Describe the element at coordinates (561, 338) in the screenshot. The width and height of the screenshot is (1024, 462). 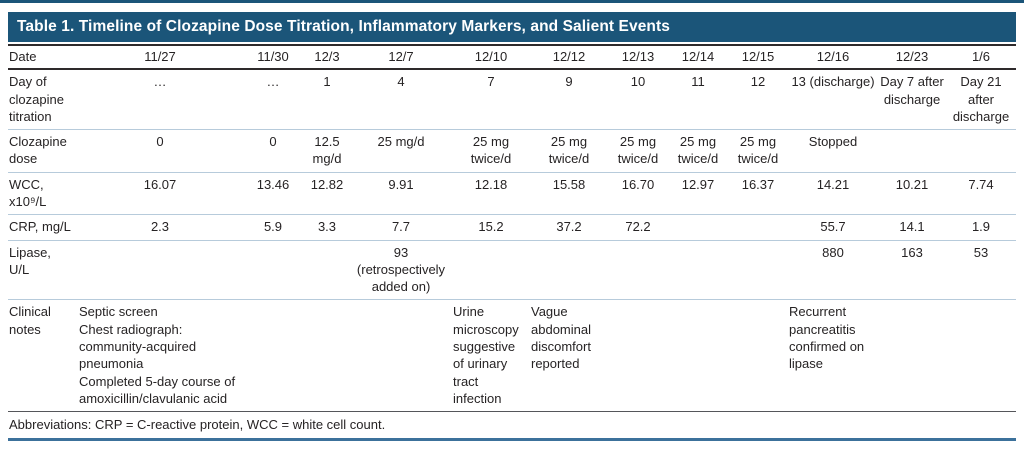
I see `table-cell: Vague abdominal discomfort reported` at that location.